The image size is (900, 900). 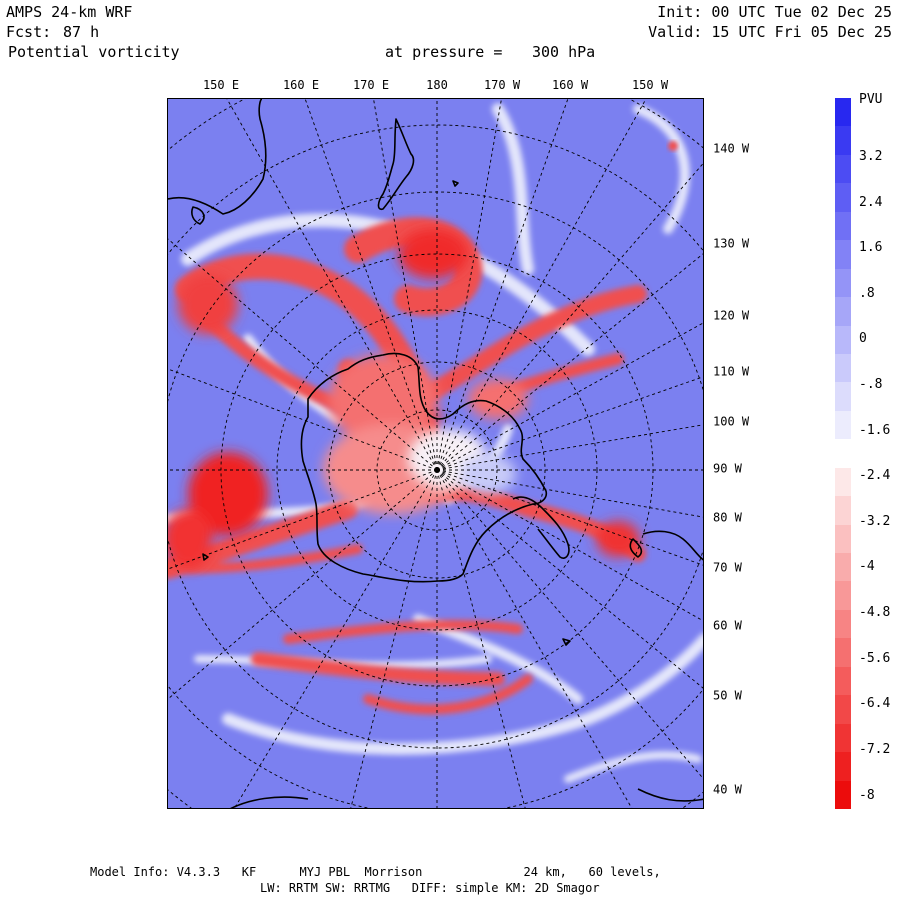 I want to click on colorbar-label-neg-8: -8, so click(x=867, y=795).